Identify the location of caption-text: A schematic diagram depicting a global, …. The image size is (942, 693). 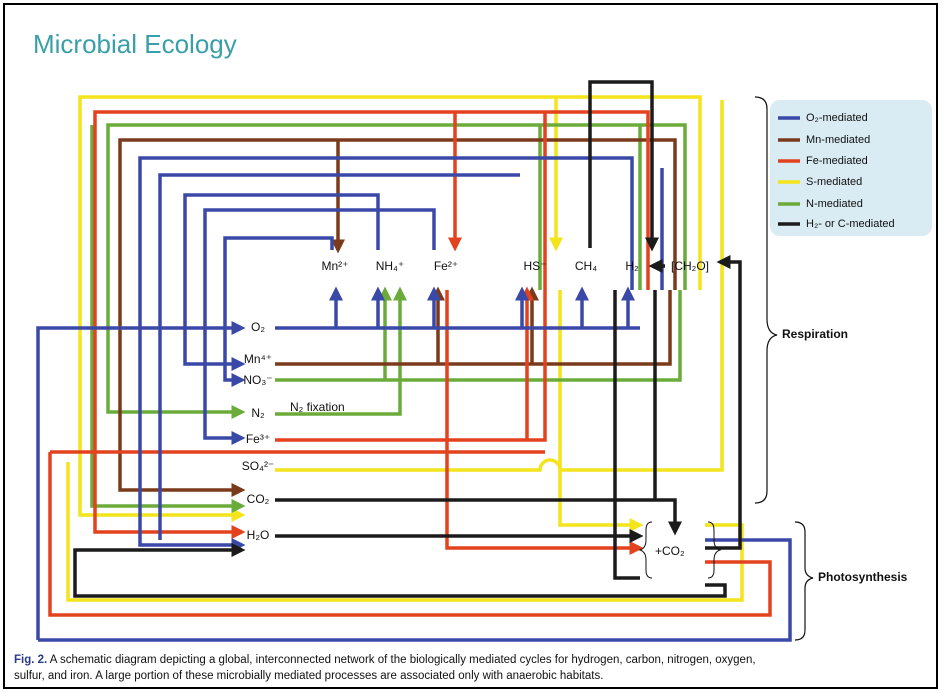
(403, 660).